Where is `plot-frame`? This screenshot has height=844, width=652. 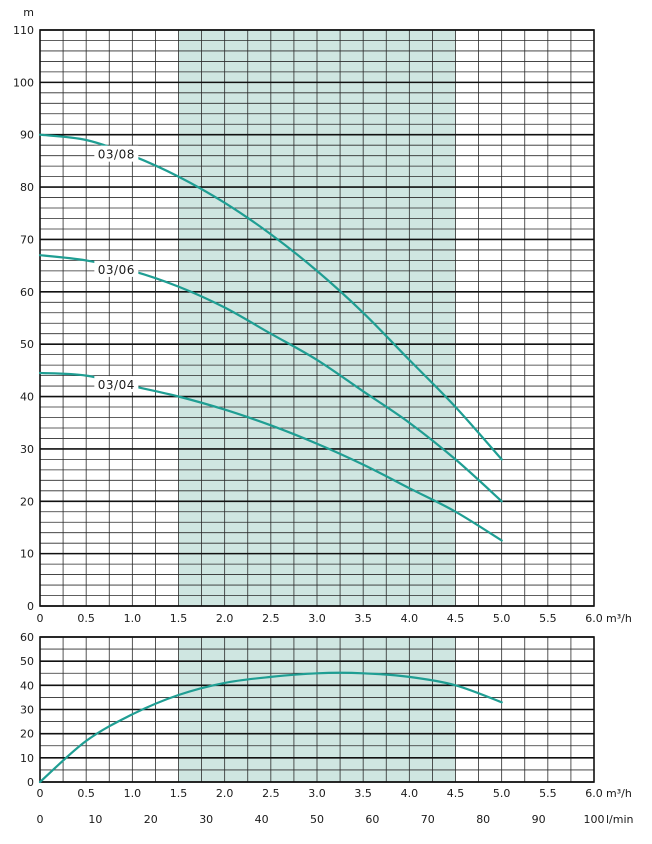
plot-frame is located at coordinates (317, 709).